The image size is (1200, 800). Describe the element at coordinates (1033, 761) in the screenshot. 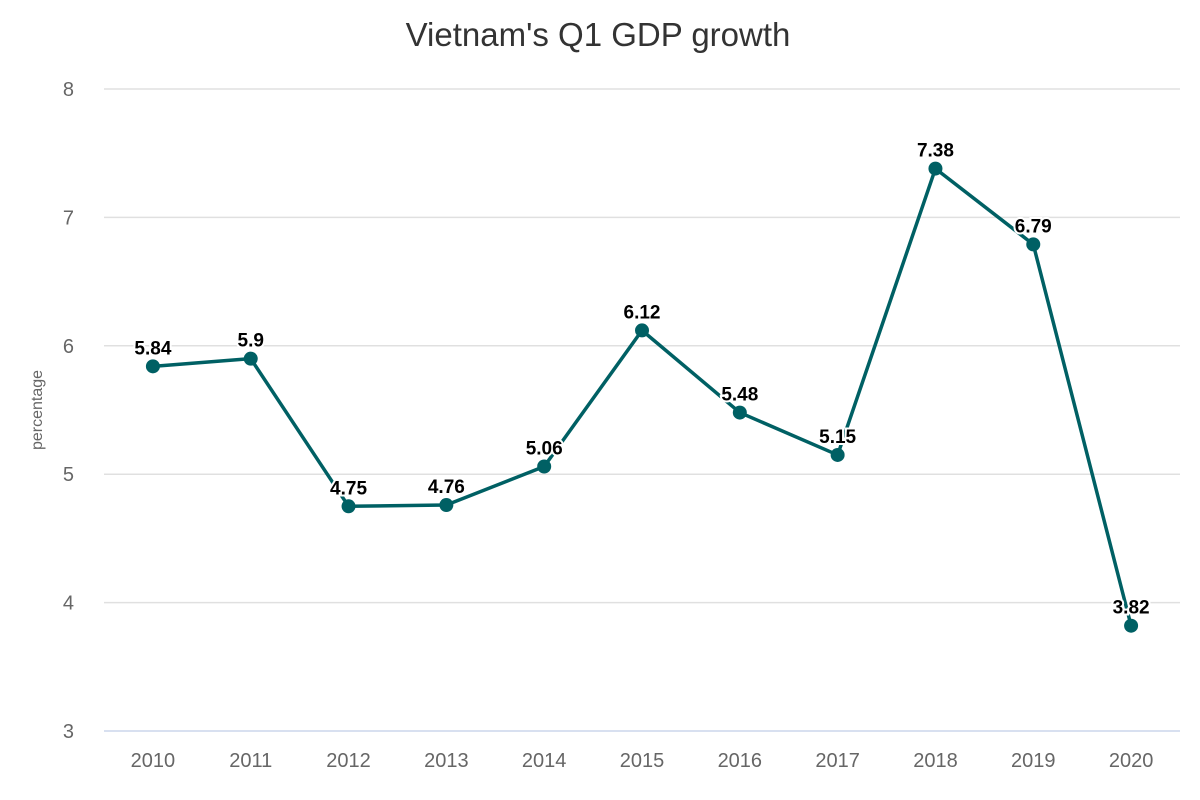

I see `x-tick-label: 2019` at that location.